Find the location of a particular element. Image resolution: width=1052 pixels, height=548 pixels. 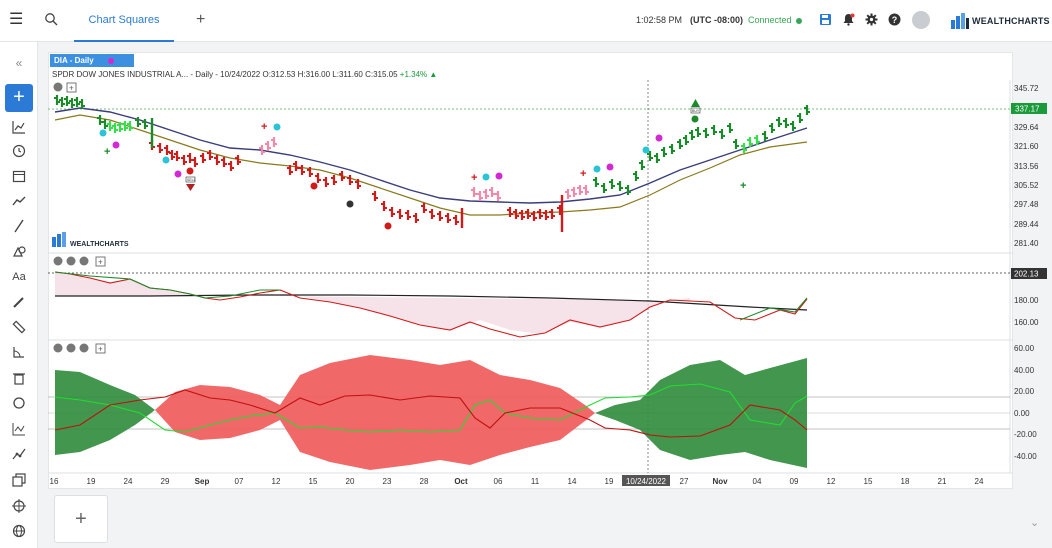

buy-tag is located at coordinates (695, 110).